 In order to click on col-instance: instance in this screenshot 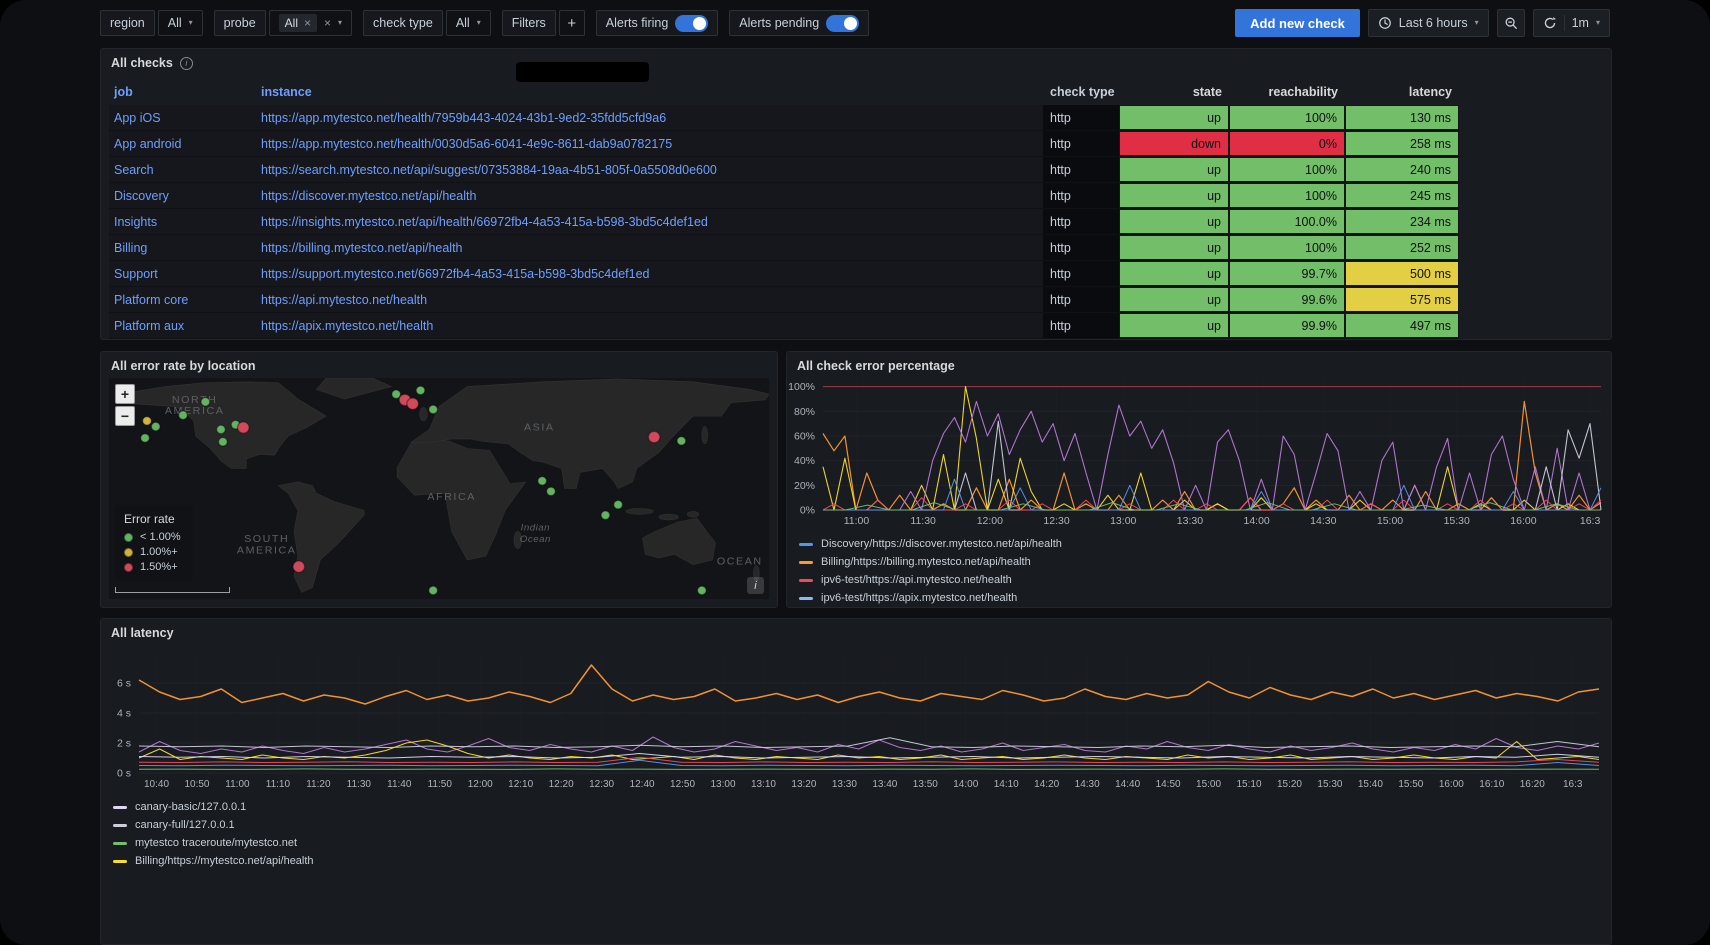, I will do `click(286, 92)`.